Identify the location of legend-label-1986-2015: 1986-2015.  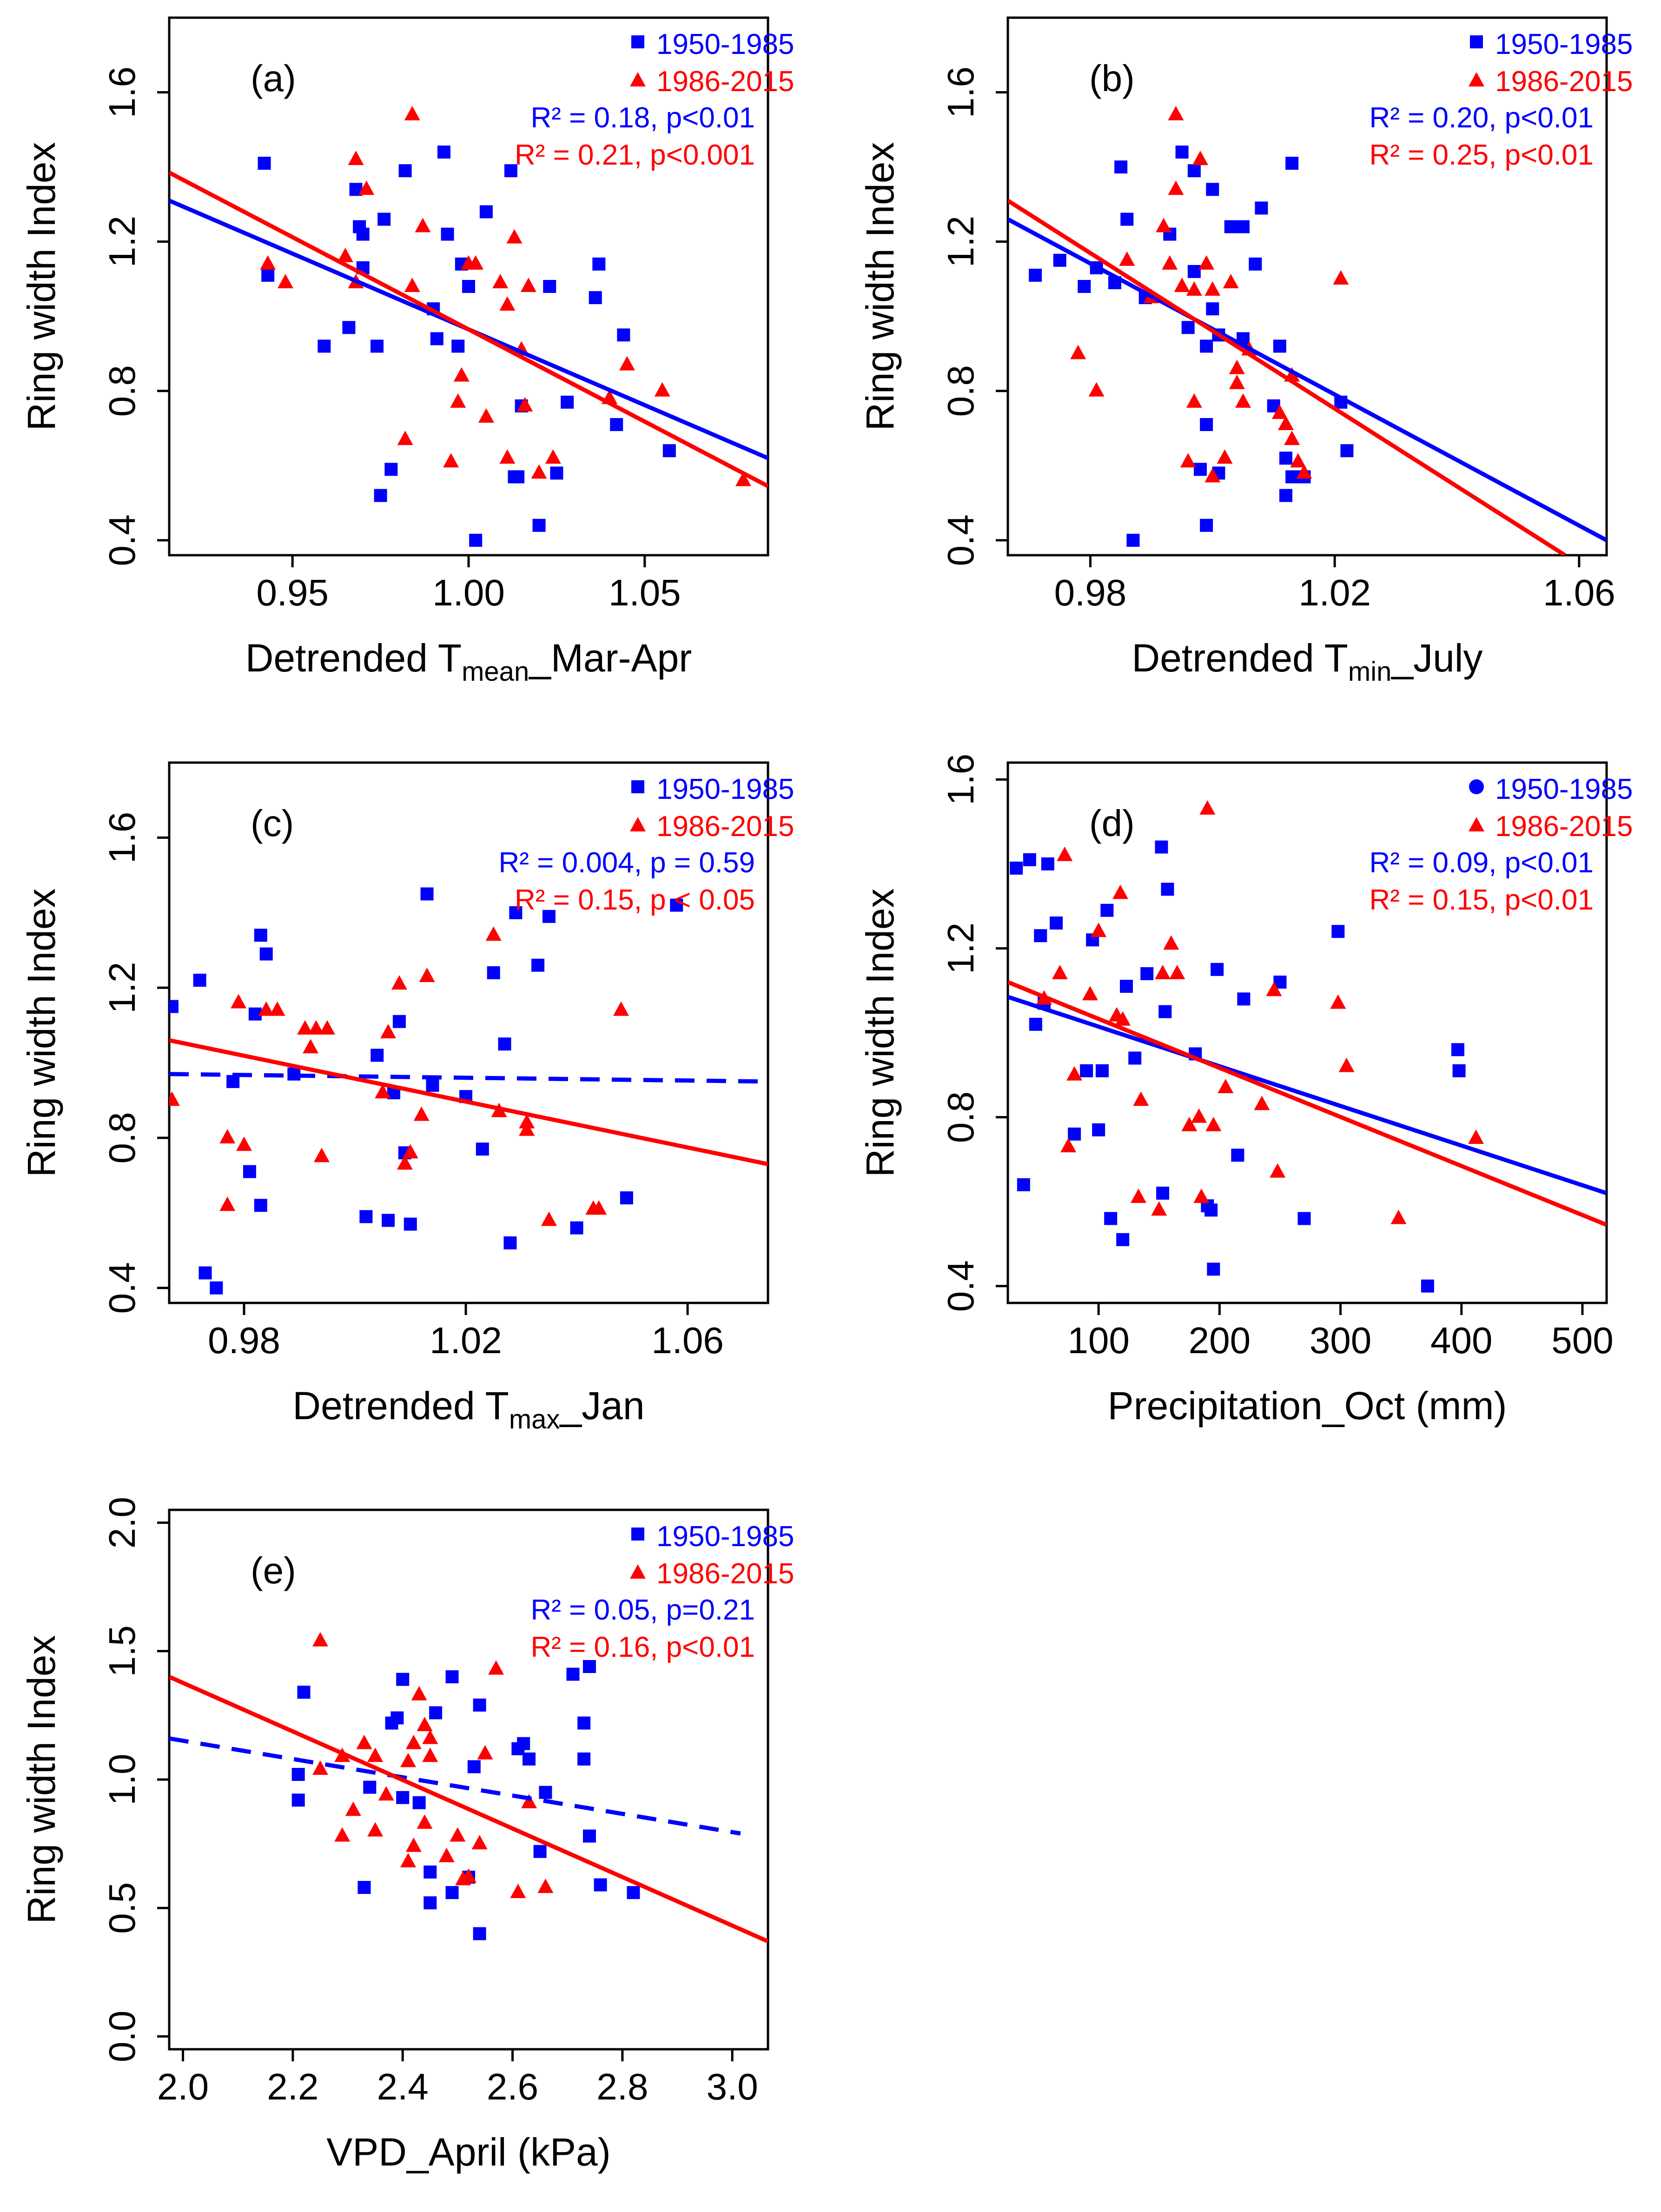
(725, 82).